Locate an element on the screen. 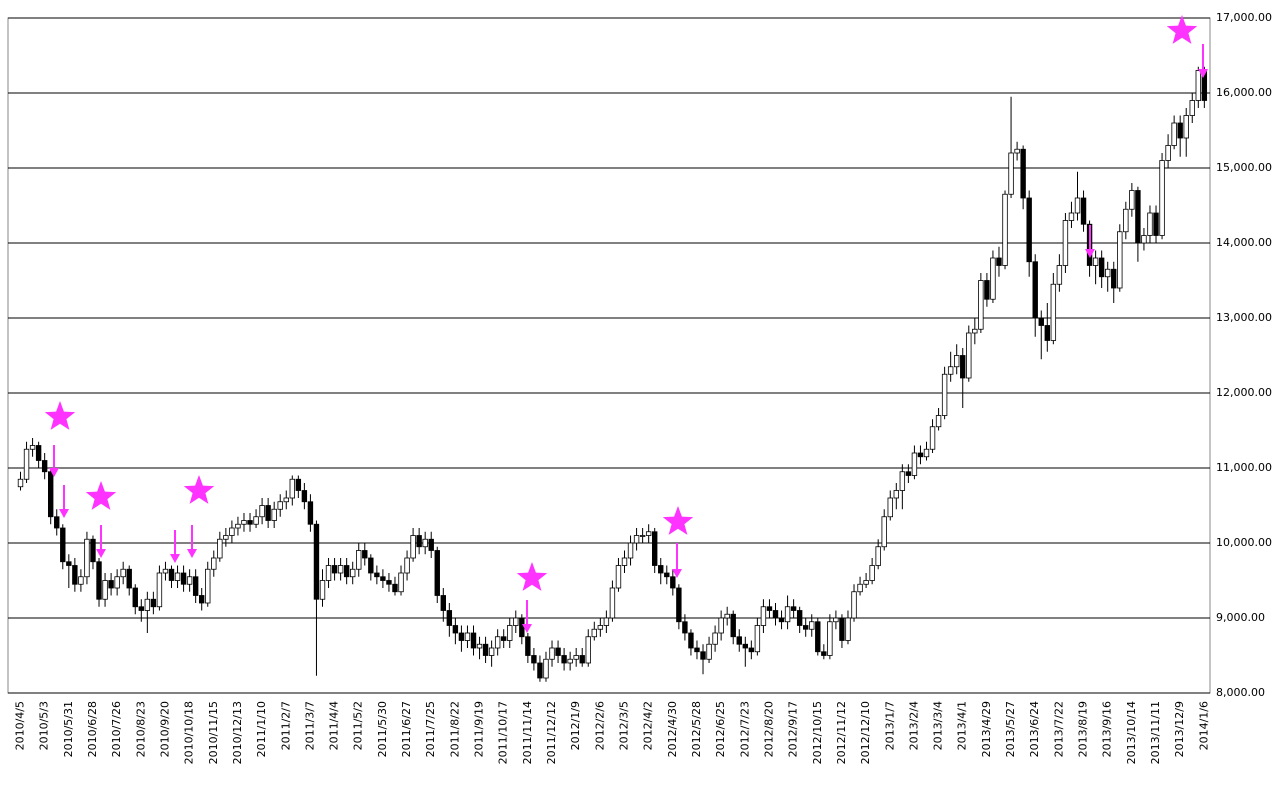 This screenshot has height=793, width=1280. x-tick-label: 2010/9/20 is located at coordinates (164, 729).